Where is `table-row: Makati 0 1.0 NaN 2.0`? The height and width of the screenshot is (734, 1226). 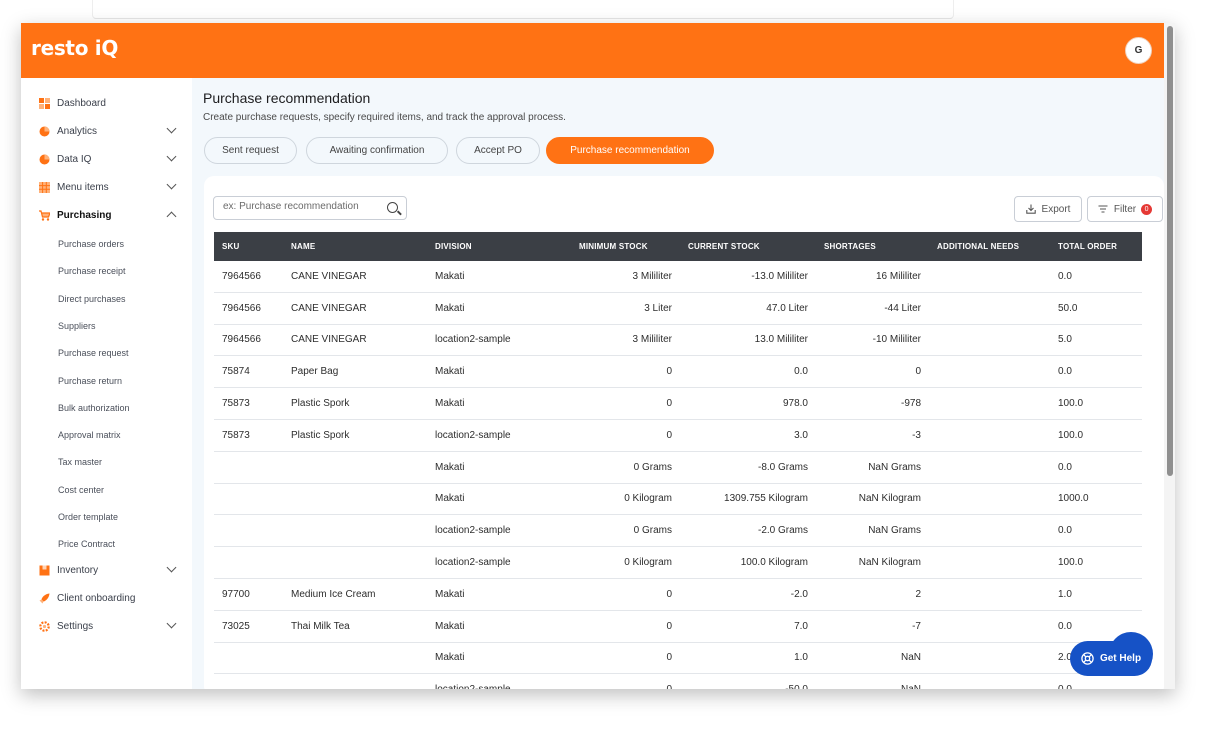
table-row: Makati 0 1.0 NaN 2.0 is located at coordinates (678, 659).